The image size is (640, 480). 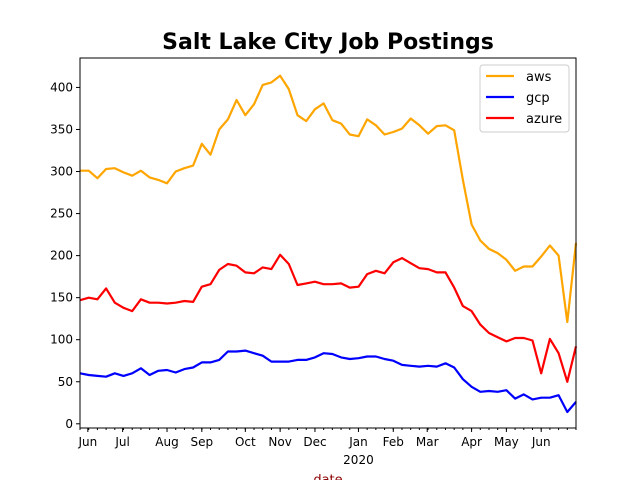 I want to click on legend-label-aws: aws, so click(x=539, y=77).